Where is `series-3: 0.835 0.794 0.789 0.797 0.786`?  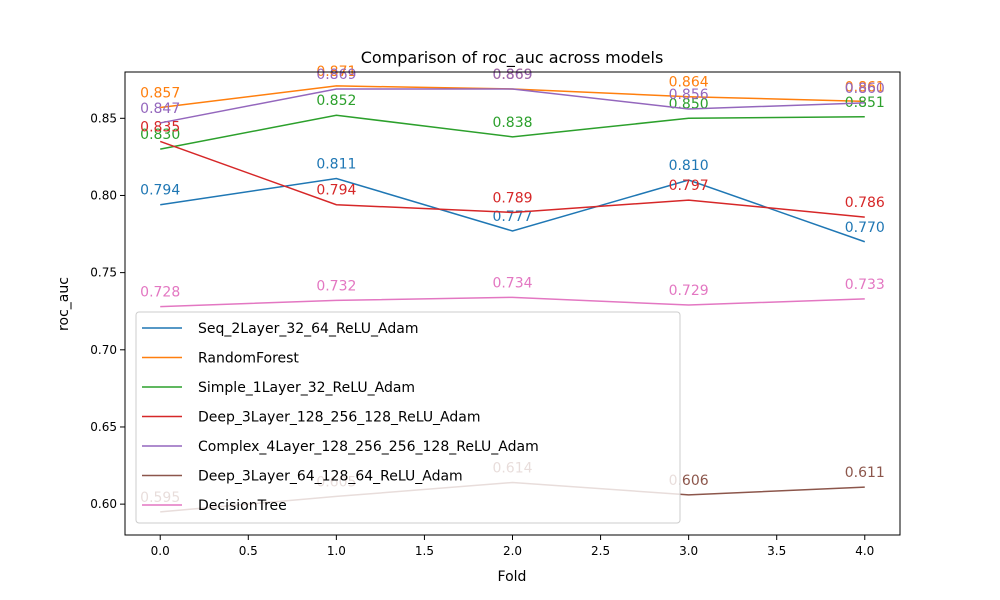
series-3: 0.835 0.794 0.789 0.797 0.786 is located at coordinates (512, 168).